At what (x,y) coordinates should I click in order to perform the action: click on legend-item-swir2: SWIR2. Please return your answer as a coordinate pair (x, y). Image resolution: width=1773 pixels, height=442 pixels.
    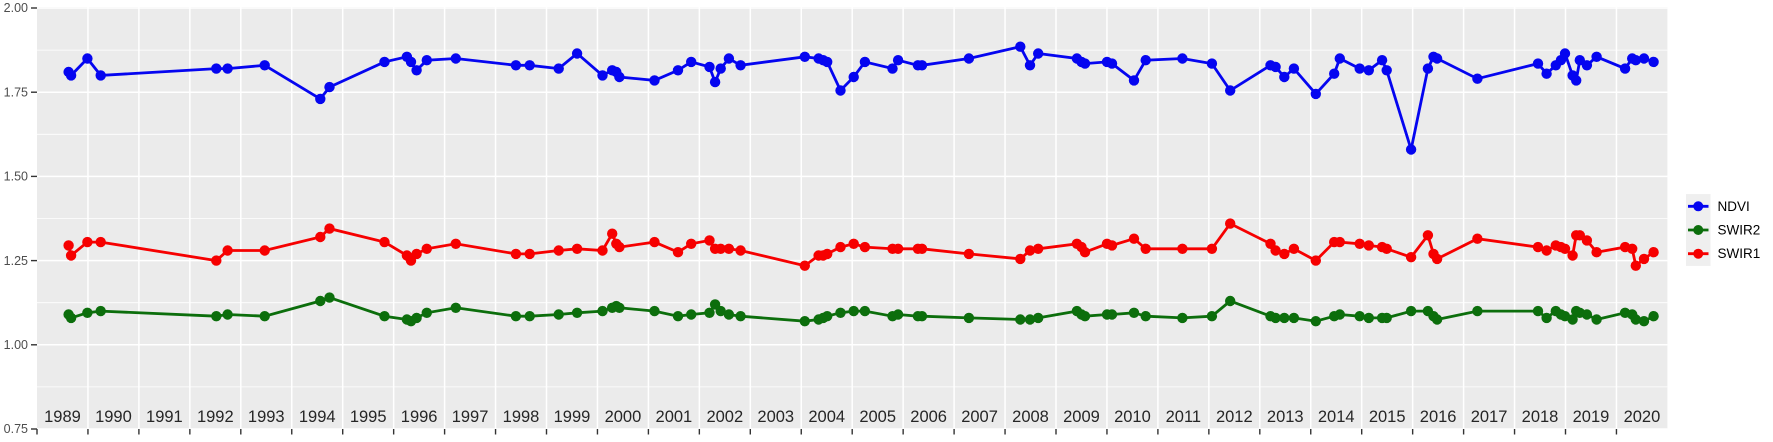
    Looking at the image, I should click on (1723, 230).